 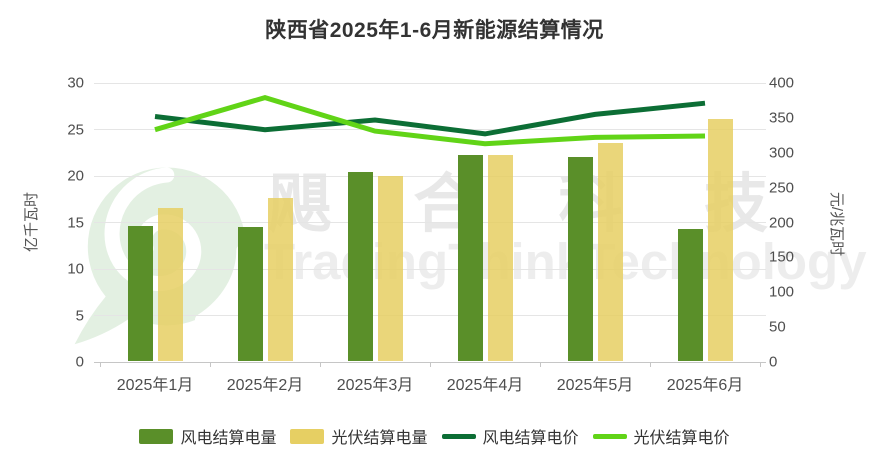 I want to click on y-right-tick-label: 350, so click(x=782, y=118).